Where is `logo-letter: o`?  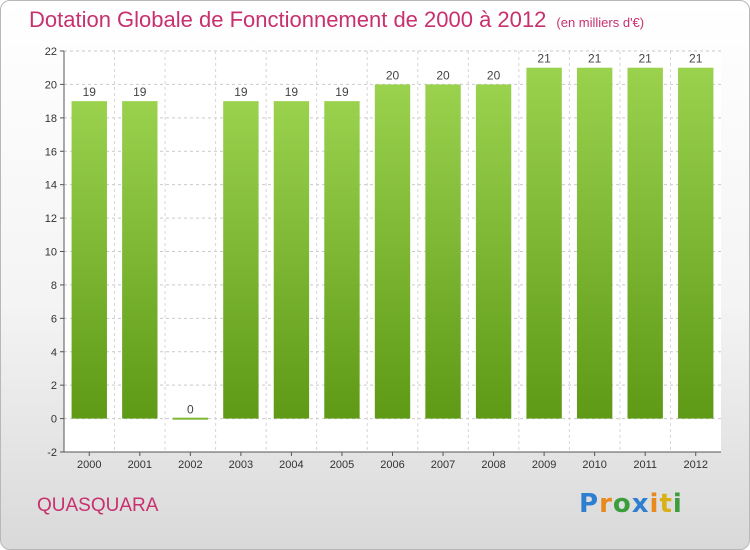 logo-letter: o is located at coordinates (622, 504).